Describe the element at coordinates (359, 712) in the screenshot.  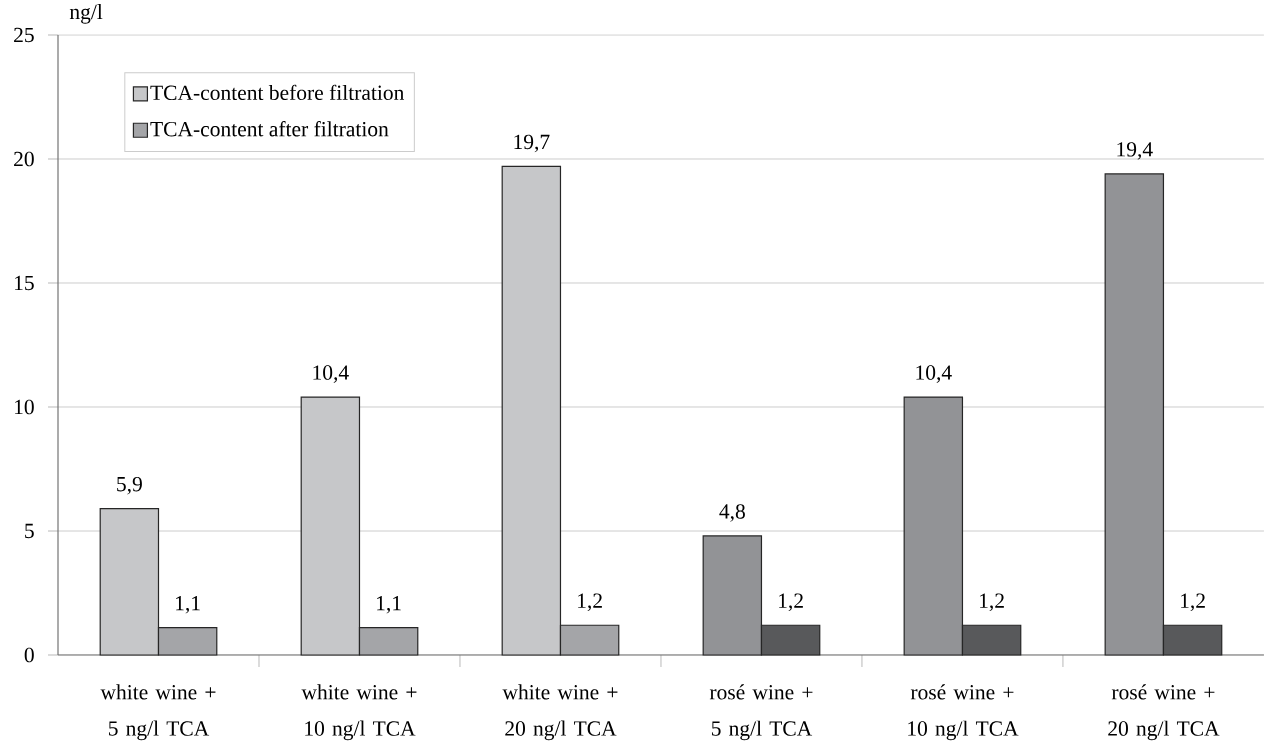
I see `x-tick-label: white wine + 10 ng/l TCA` at that location.